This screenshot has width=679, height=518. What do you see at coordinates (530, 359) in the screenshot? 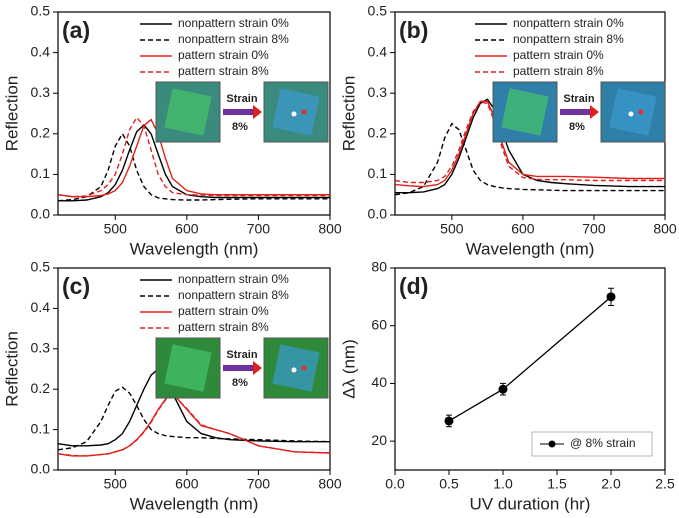
I see `data-line` at bounding box center [530, 359].